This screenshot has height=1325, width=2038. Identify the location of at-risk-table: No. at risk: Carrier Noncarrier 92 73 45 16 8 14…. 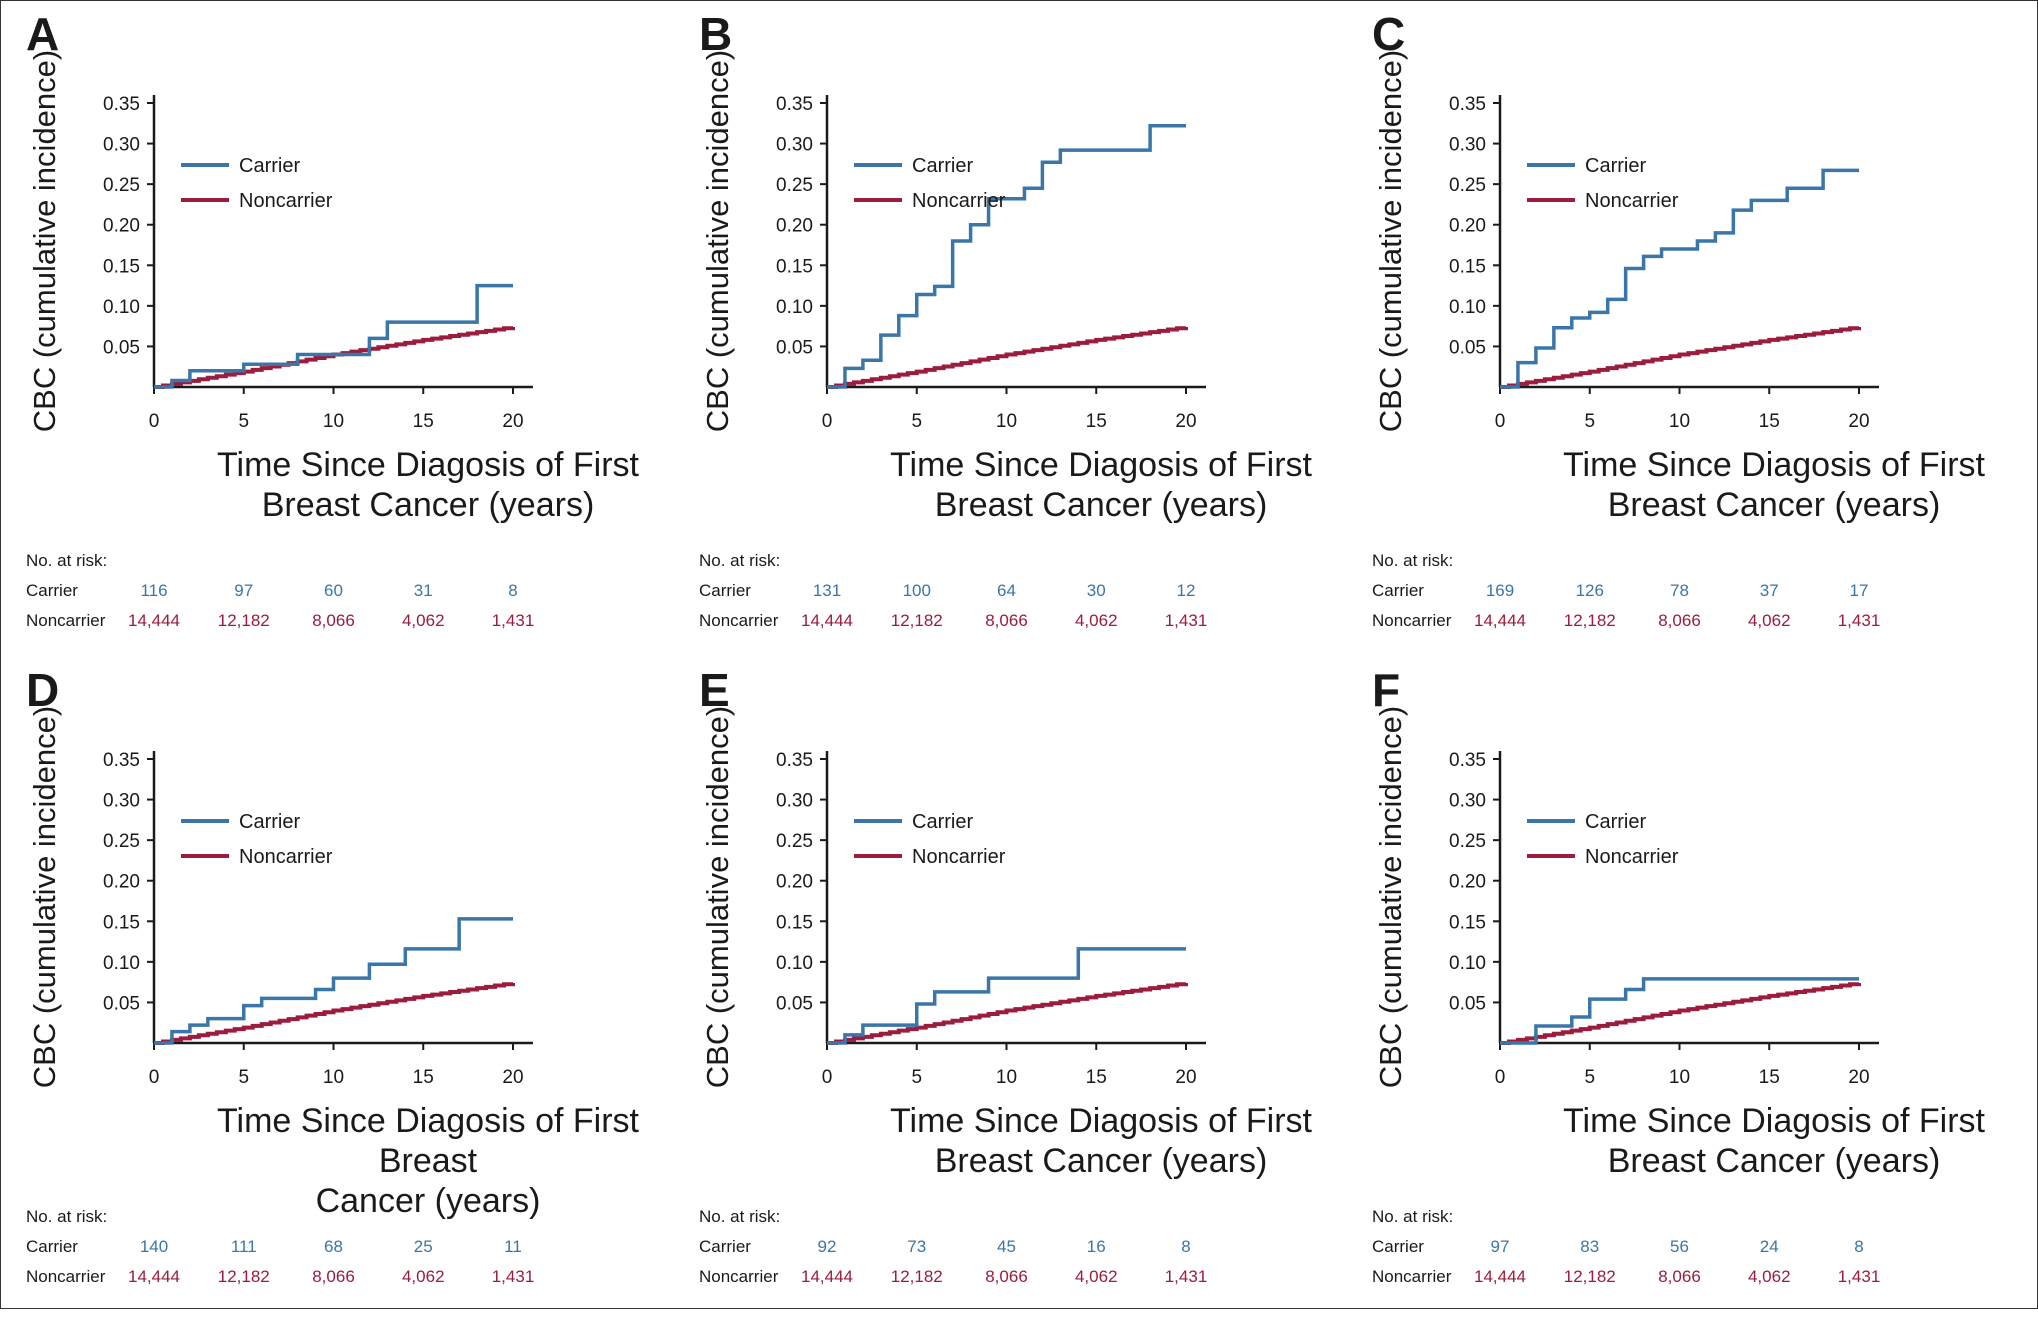
(1033, 1257).